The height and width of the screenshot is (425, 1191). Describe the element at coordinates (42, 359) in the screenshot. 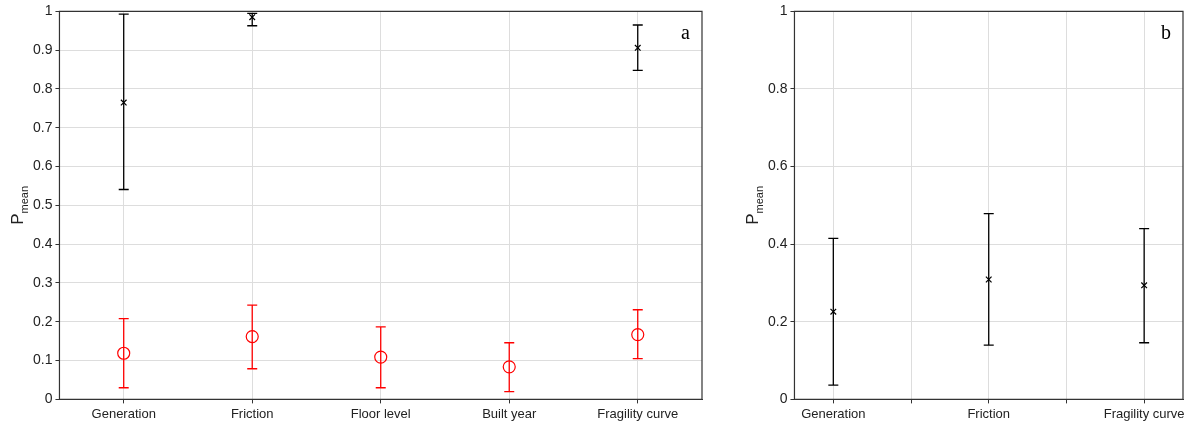

I see `y-tick-label: 0.1` at that location.